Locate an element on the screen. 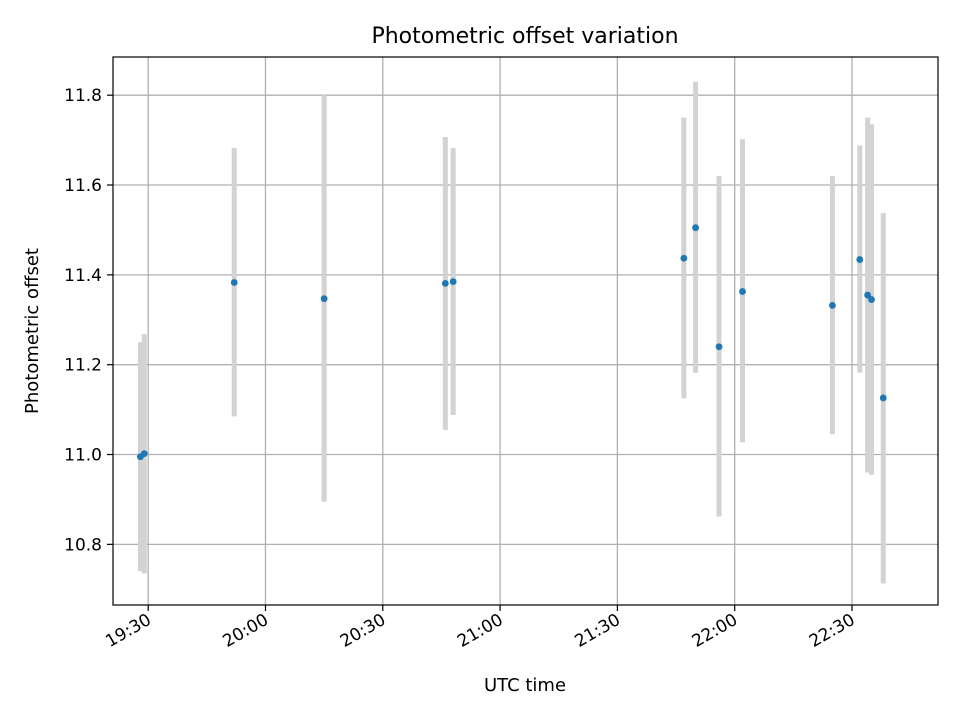 The image size is (960, 720). y-tick-label: 11.4 is located at coordinates (83, 276).